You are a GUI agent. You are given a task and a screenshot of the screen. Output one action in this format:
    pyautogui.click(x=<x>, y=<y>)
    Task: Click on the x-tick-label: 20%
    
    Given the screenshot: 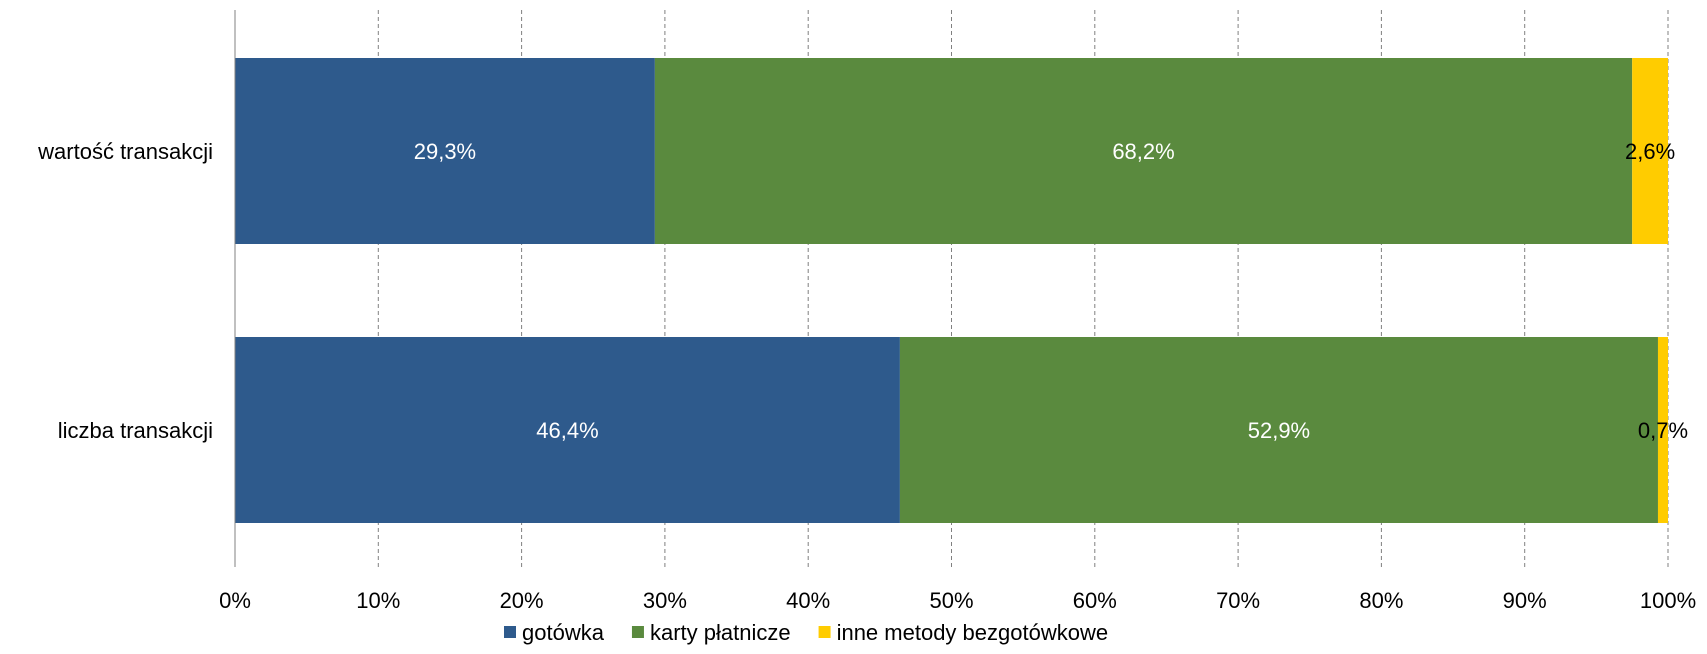 What is the action you would take?
    pyautogui.click(x=522, y=600)
    